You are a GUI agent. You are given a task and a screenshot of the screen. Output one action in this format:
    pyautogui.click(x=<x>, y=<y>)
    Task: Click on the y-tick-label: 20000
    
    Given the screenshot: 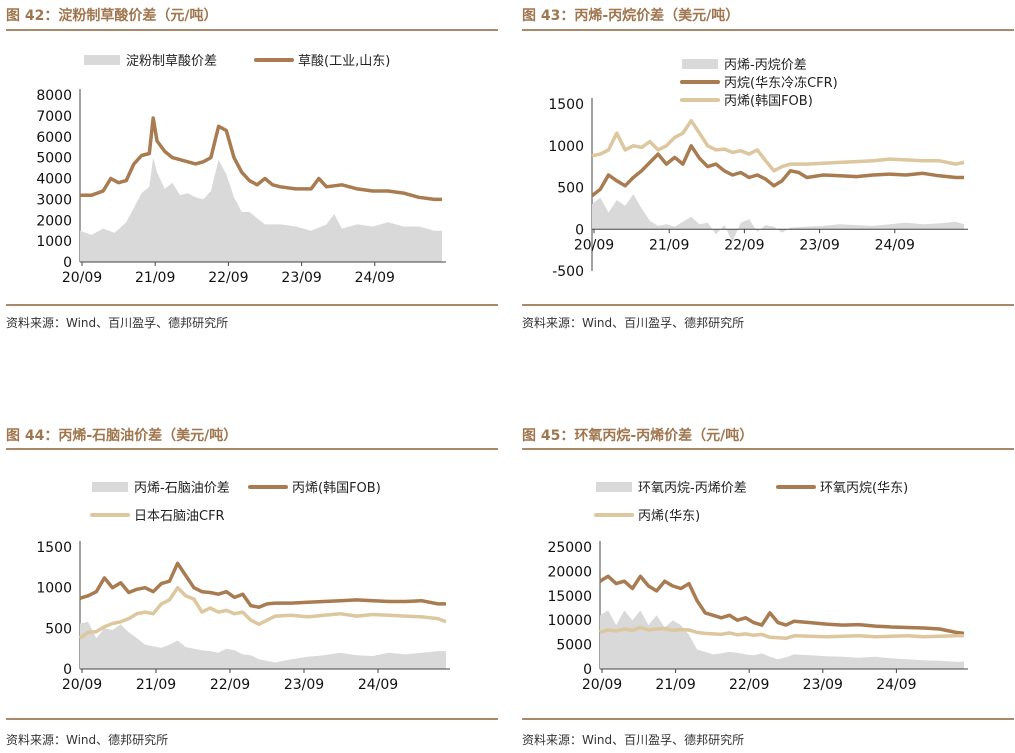 What is the action you would take?
    pyautogui.click(x=569, y=572)
    